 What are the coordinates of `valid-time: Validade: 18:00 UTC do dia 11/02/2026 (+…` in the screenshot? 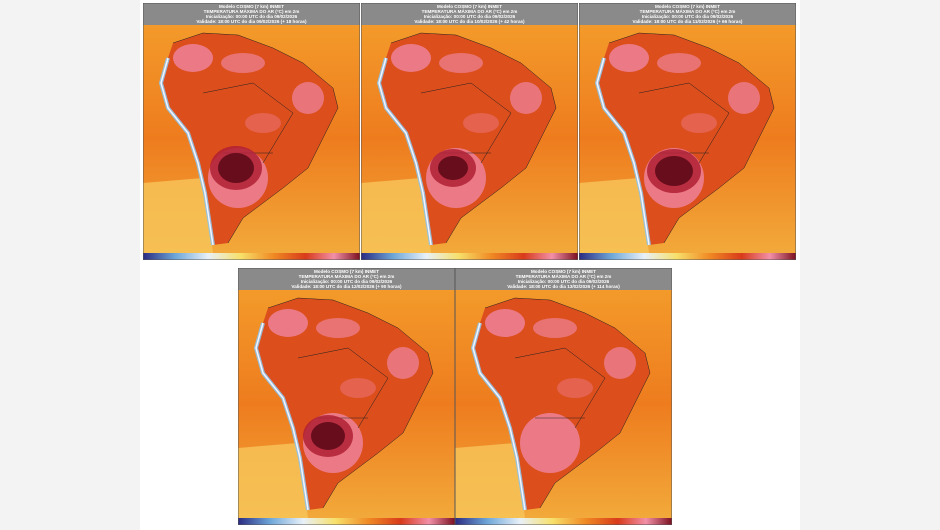 It's located at (688, 21).